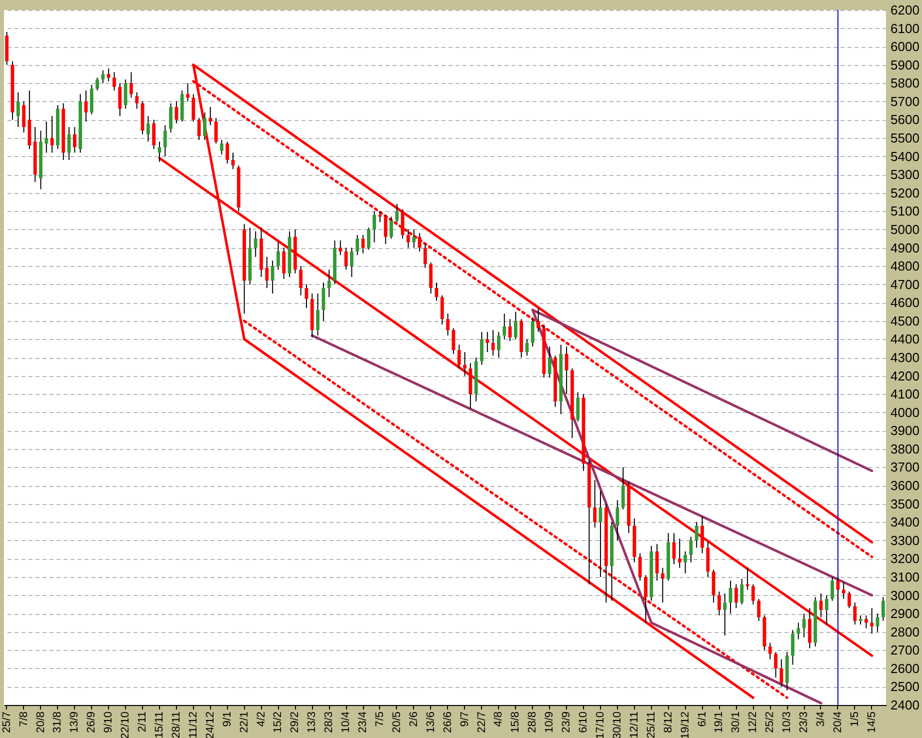  Describe the element at coordinates (905, 614) in the screenshot. I see `y-tick-label: 2900` at that location.